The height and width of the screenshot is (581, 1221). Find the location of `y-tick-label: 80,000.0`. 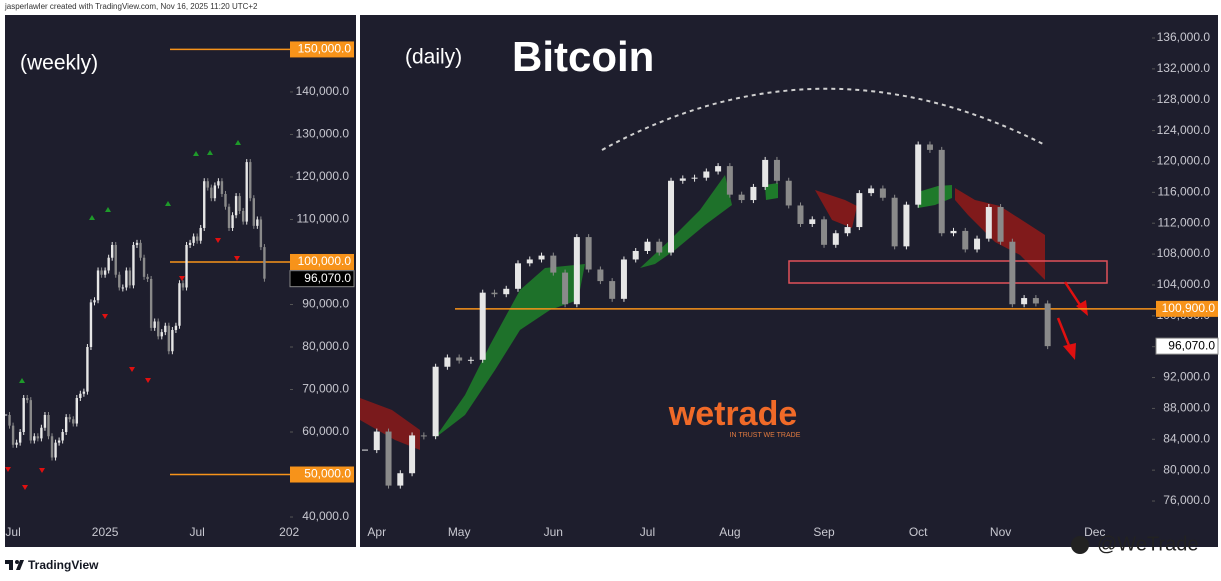

y-tick-label: 80,000.0 is located at coordinates (325, 346).